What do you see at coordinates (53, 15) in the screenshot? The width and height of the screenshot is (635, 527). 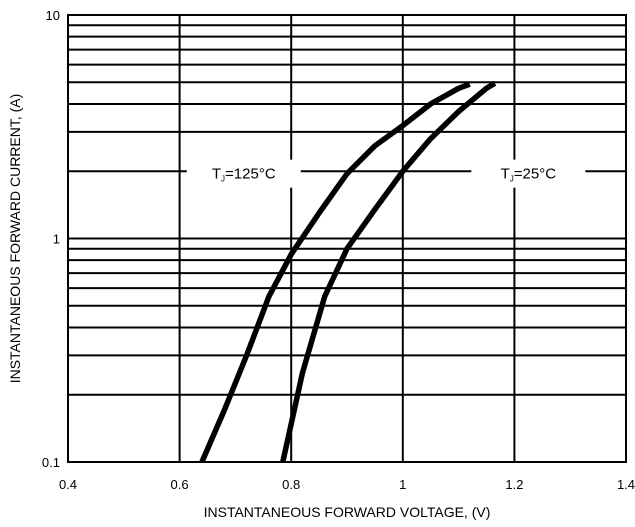 I see `y-tick-label: 10` at bounding box center [53, 15].